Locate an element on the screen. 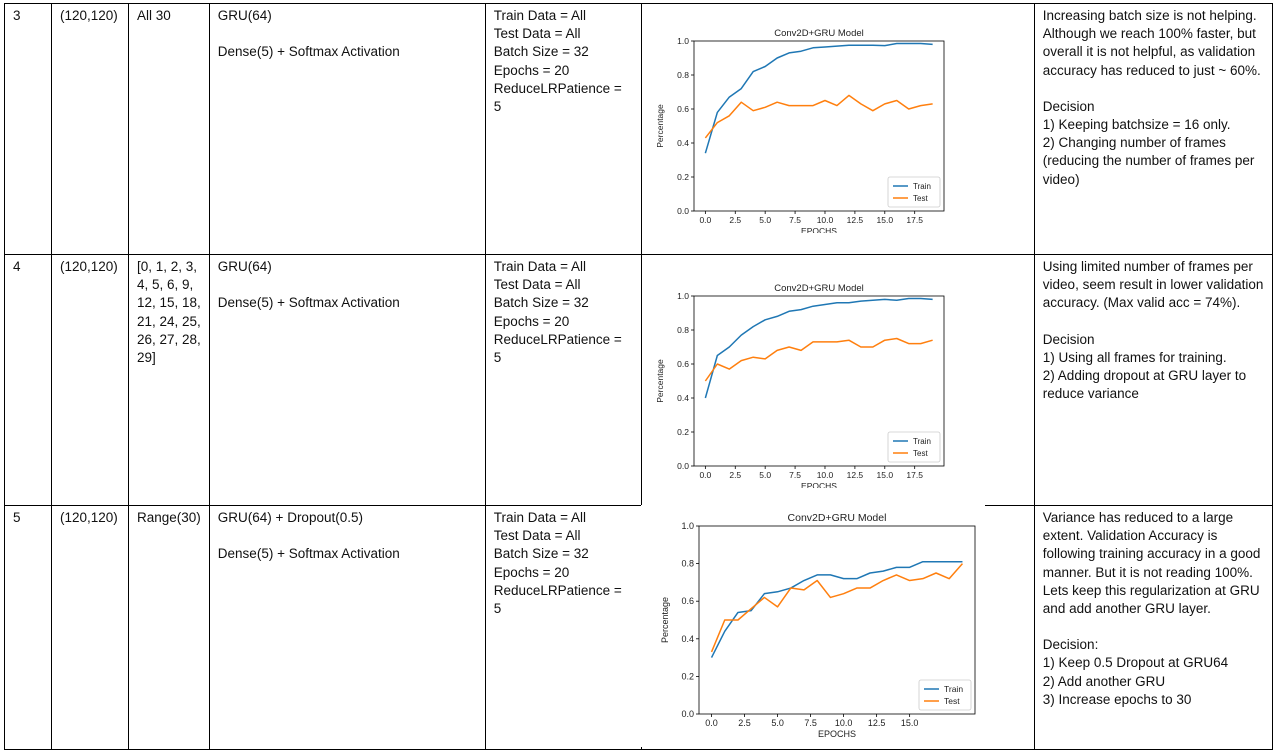  frames: All 30 is located at coordinates (169, 129).